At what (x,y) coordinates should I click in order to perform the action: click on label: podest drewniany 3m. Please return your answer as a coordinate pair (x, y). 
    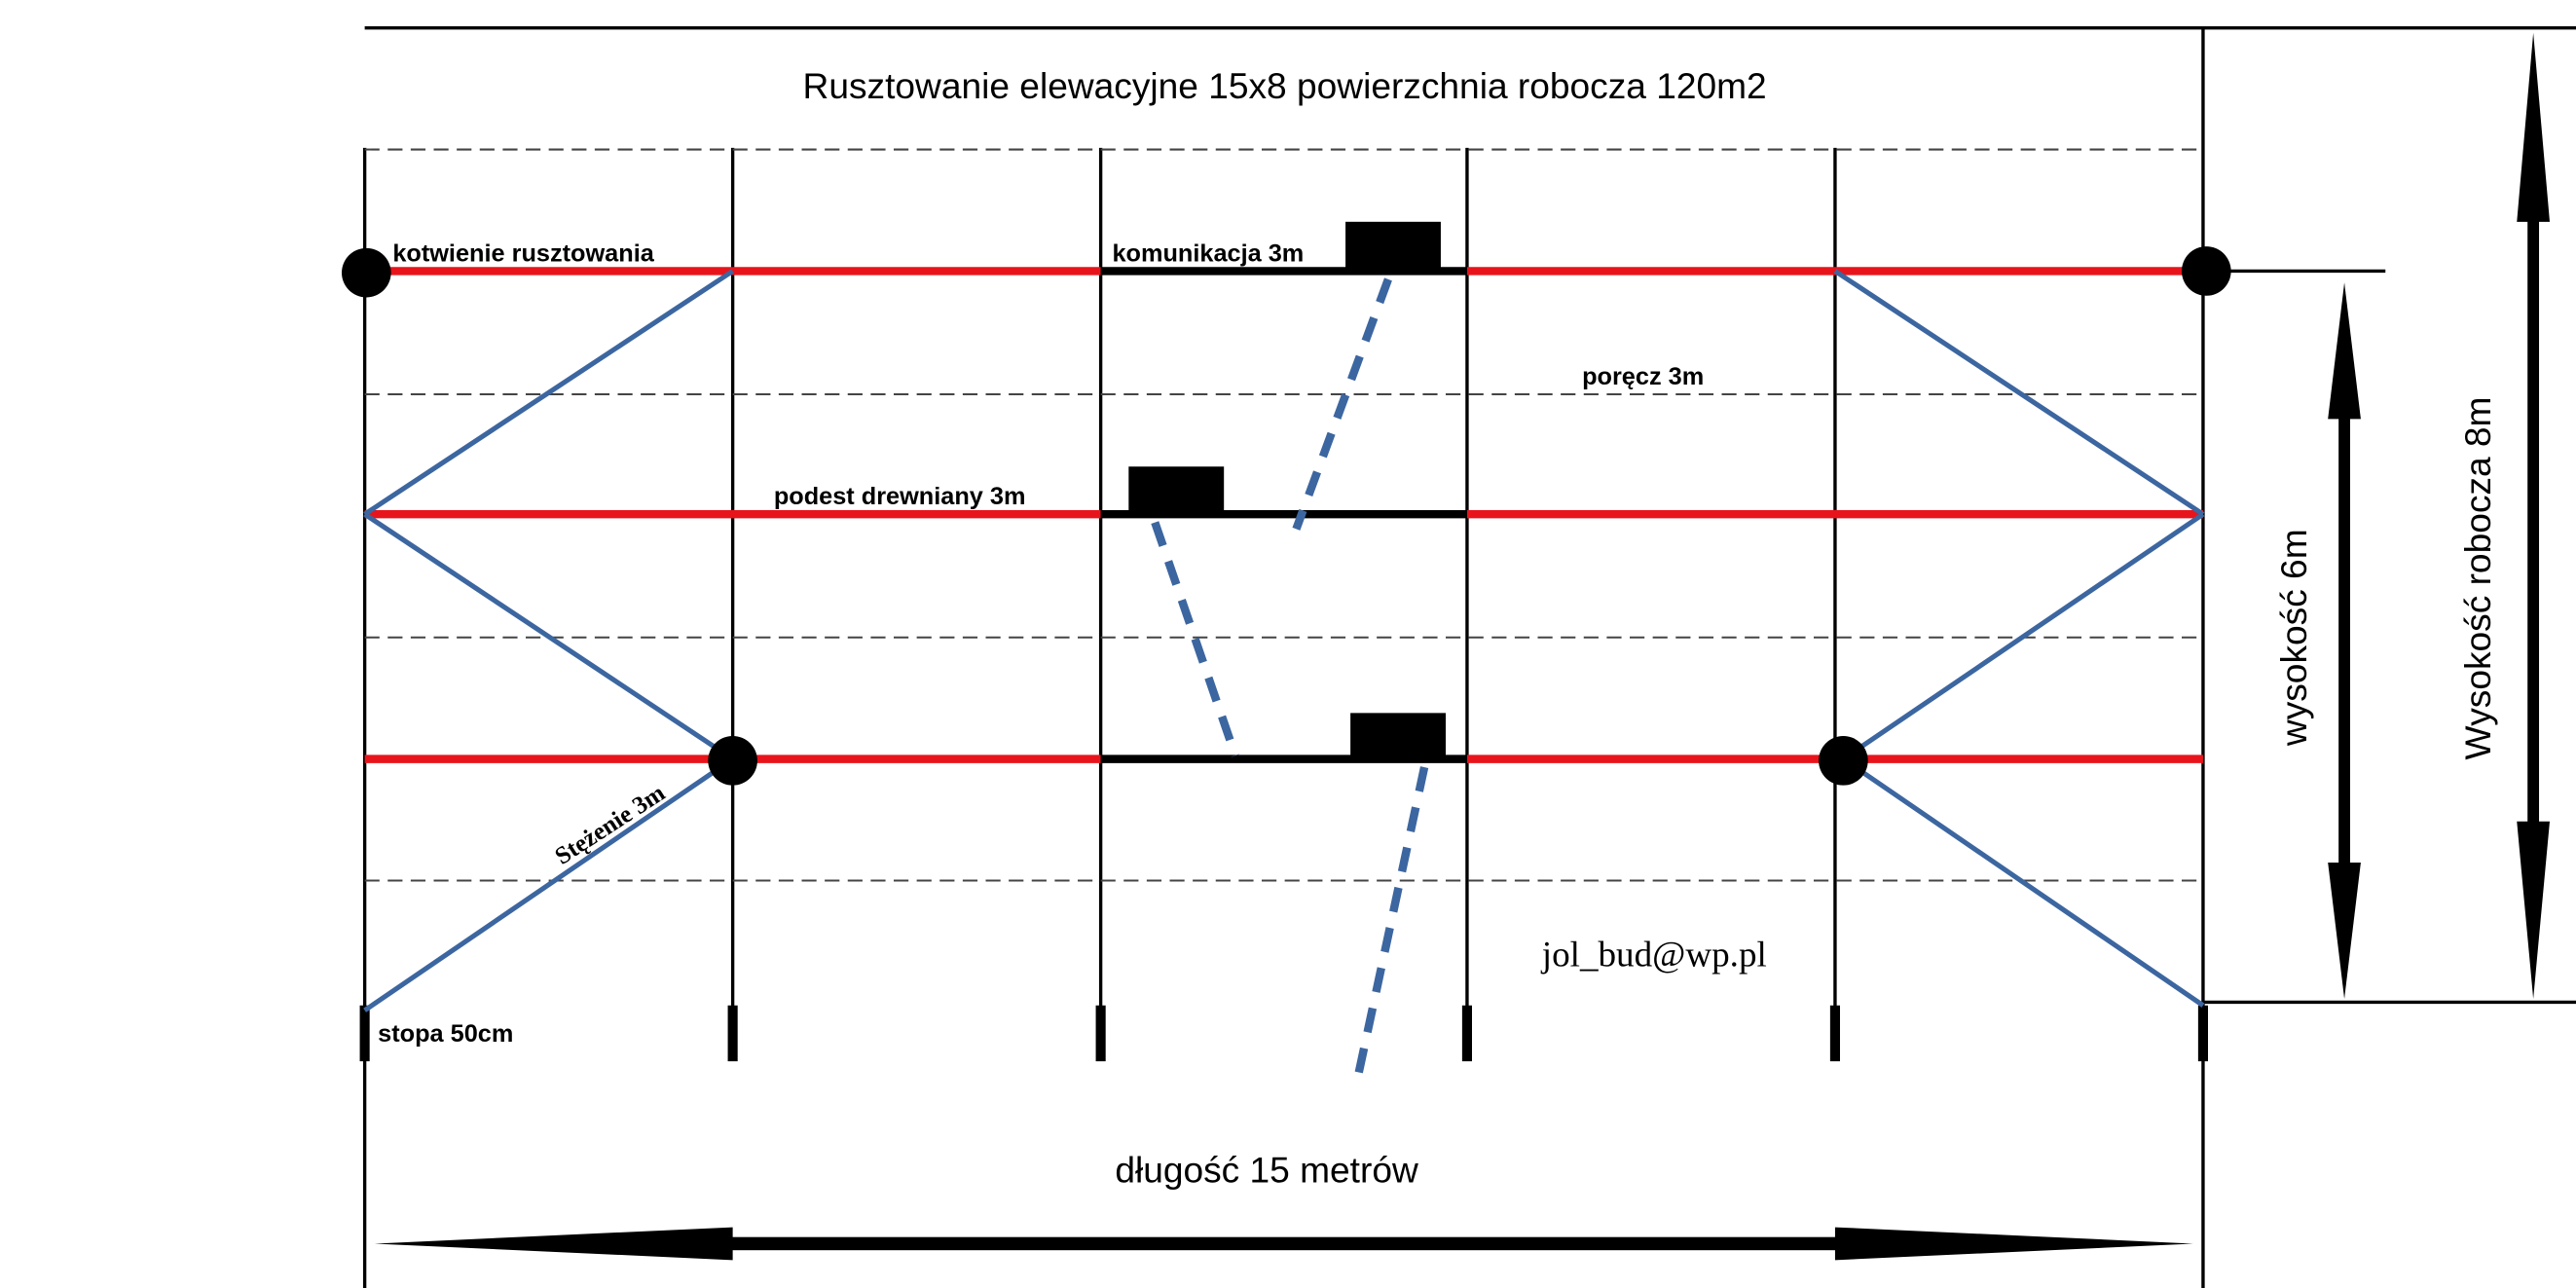
    Looking at the image, I should click on (900, 496).